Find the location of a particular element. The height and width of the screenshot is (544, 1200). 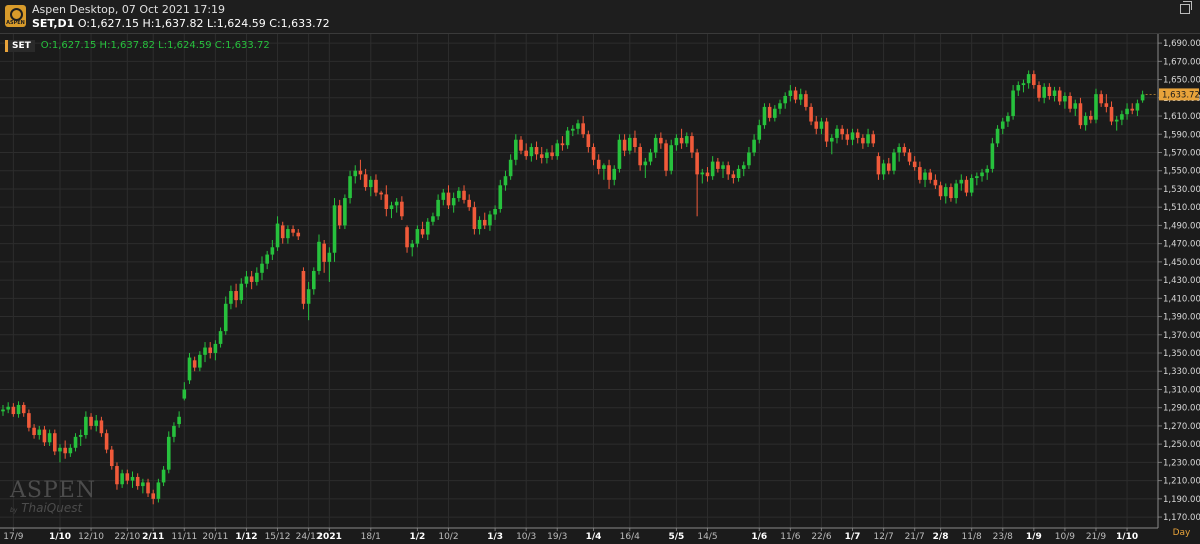

aspen-watermark: ASPEN by ThaiQuest is located at coordinates (53, 496).